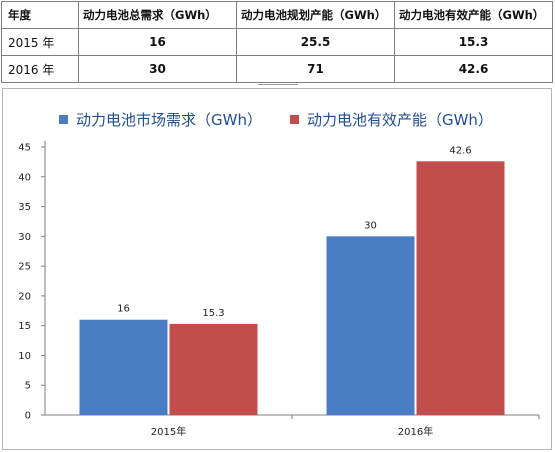 This screenshot has width=555, height=452. What do you see at coordinates (24, 177) in the screenshot?
I see `y-tick-label: 40` at bounding box center [24, 177].